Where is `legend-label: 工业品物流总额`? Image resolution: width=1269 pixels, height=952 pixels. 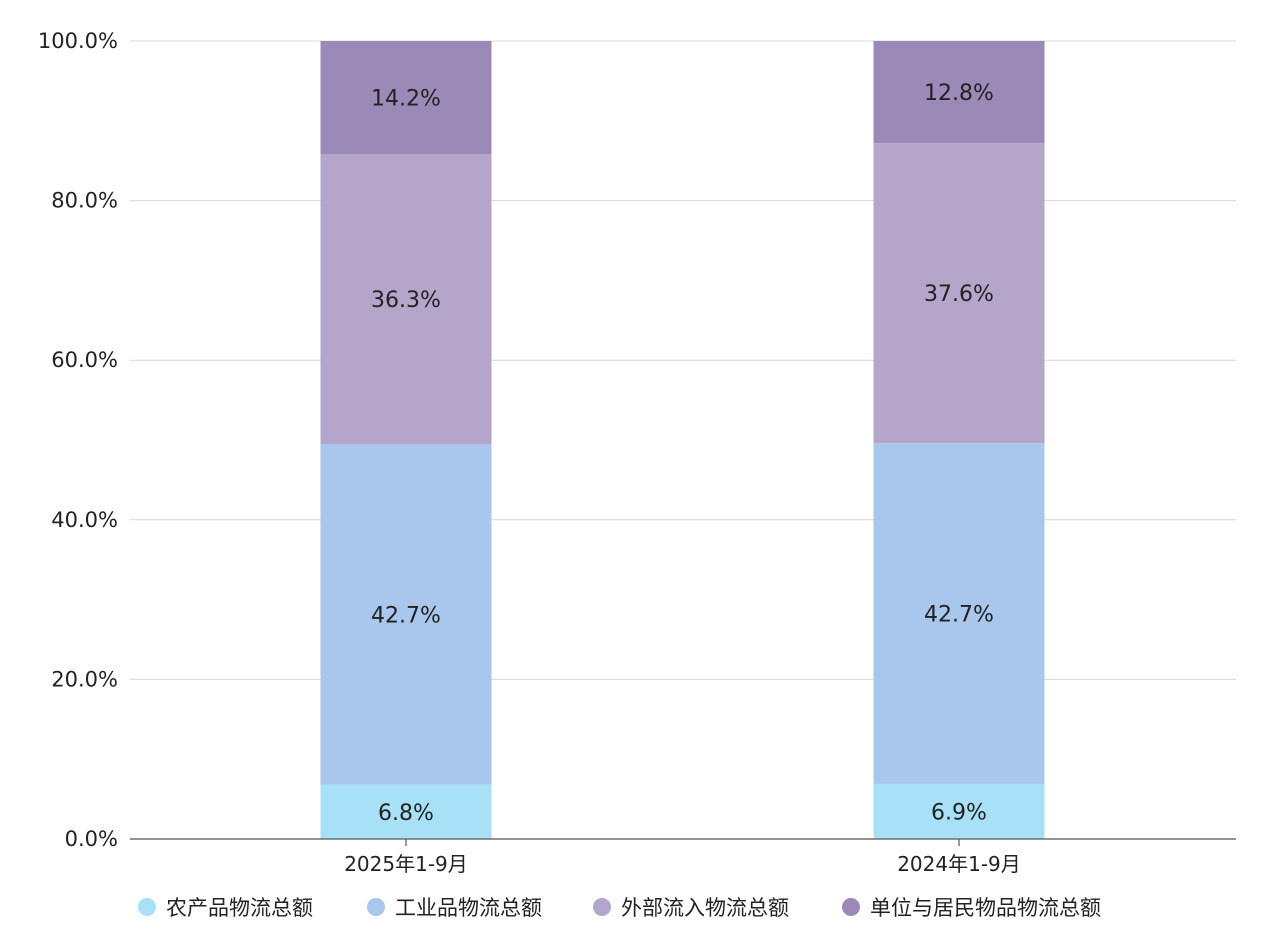
legend-label: 工业品物流总额 is located at coordinates (468, 908).